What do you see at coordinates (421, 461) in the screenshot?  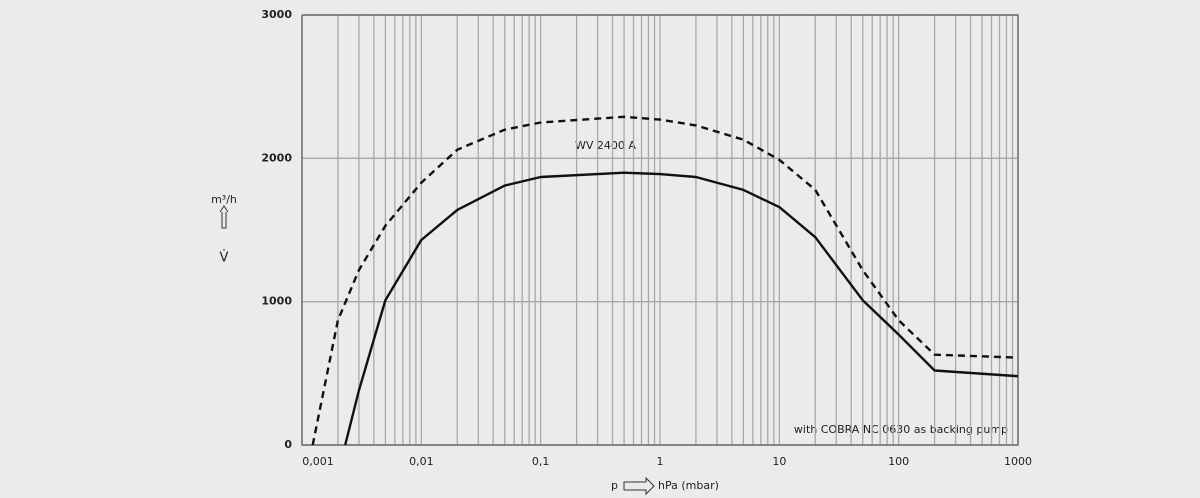 I see `x-tick-label: 0,01` at bounding box center [421, 461].